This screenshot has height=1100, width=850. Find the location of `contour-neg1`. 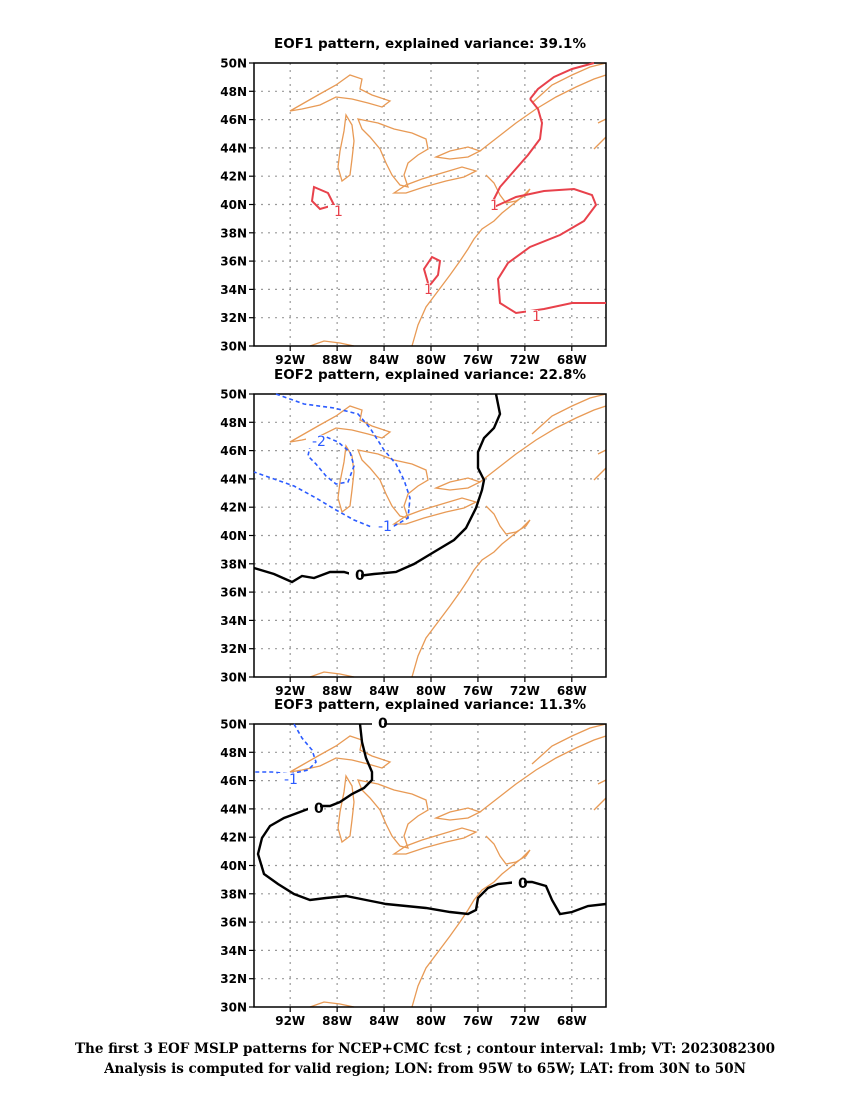

contour-neg1 is located at coordinates (332, 461).